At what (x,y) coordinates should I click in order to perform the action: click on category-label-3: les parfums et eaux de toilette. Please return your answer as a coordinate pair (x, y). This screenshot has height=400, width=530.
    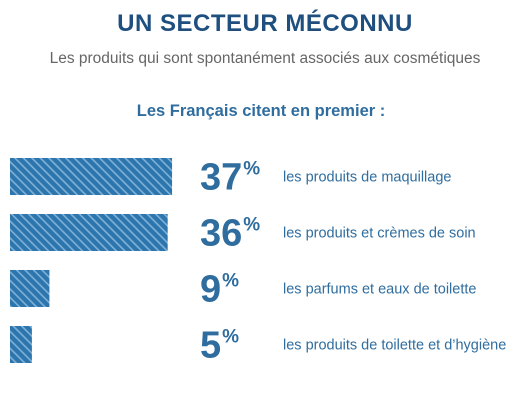
    Looking at the image, I should click on (379, 290).